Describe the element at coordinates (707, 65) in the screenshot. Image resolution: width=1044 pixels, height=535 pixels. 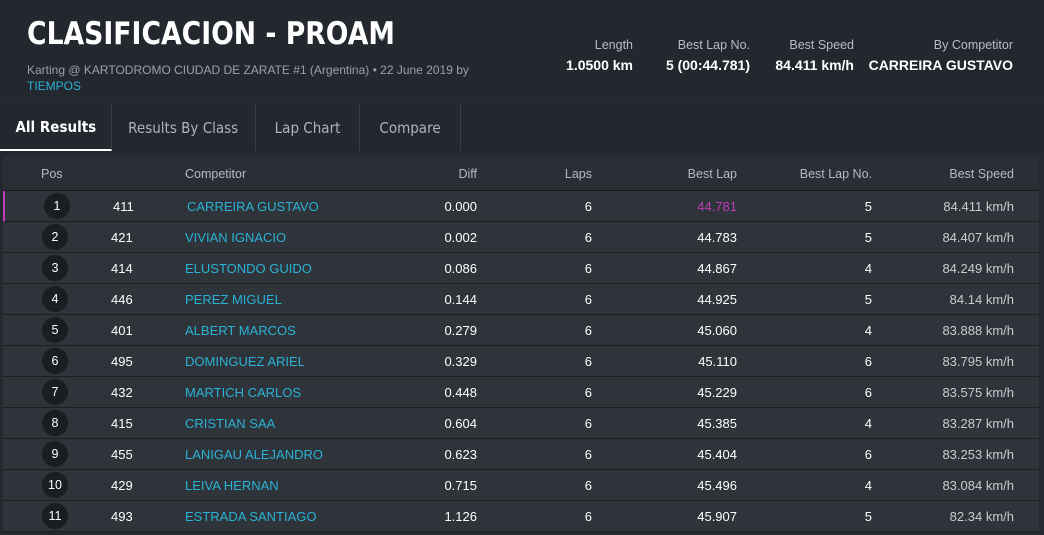
I see `stat-best-lap-no-value: 5 (00:44.781)` at that location.